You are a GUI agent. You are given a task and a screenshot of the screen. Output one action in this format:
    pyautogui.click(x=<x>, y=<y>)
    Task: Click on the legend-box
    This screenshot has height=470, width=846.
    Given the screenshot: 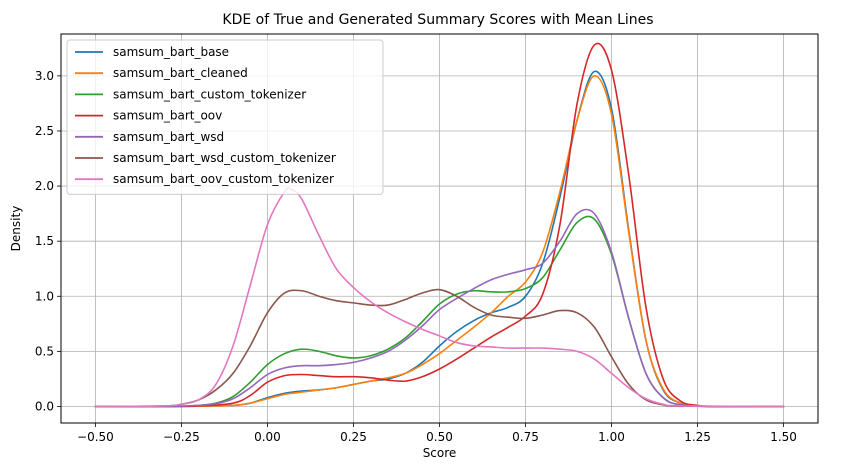 What is the action you would take?
    pyautogui.click(x=225, y=117)
    